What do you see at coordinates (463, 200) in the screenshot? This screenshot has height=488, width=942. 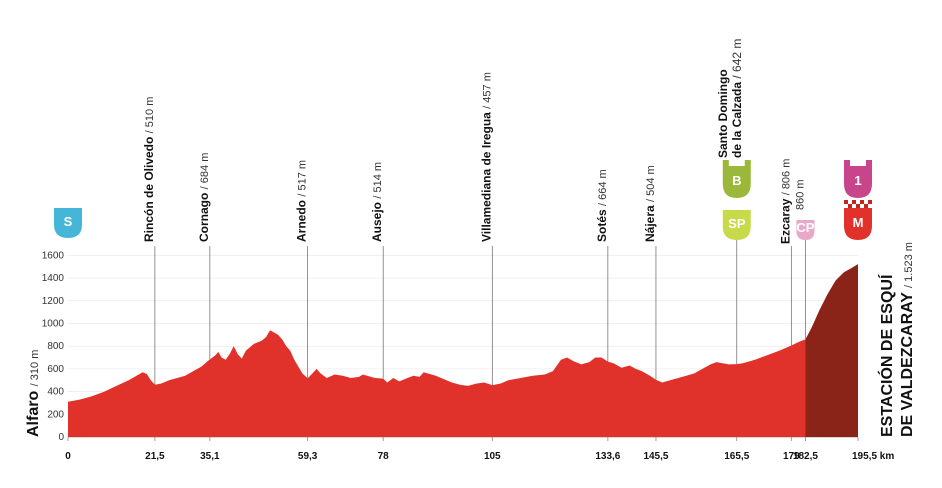 I see `badges-layer: S B SP CP 1 M` at bounding box center [463, 200].